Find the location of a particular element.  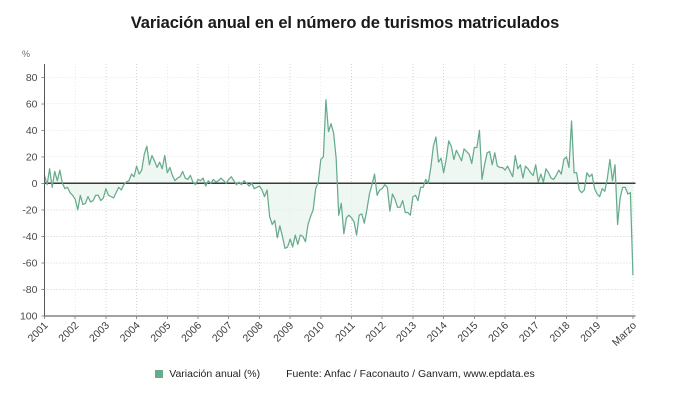

svg-text: 2013 is located at coordinates (406, 332).